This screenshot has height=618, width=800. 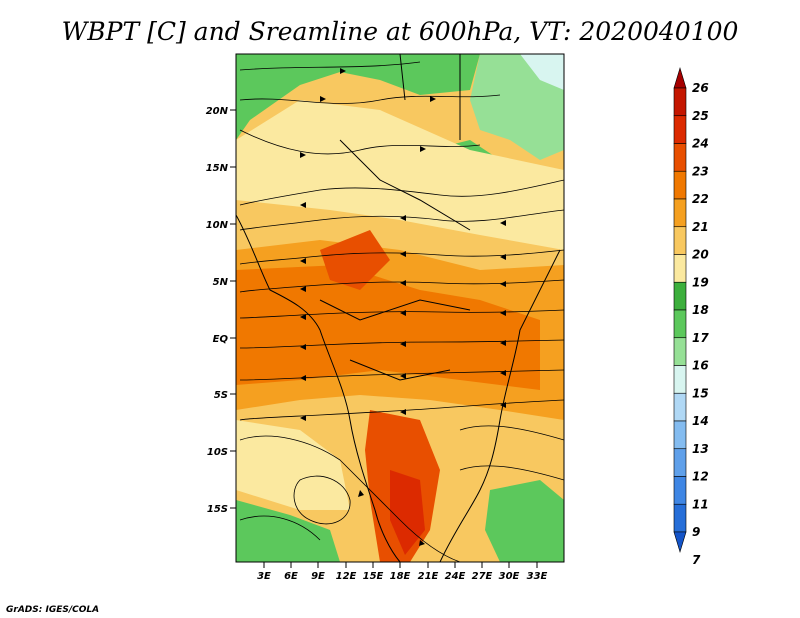 What do you see at coordinates (537, 576) in the screenshot?
I see `lon-label: 33E` at bounding box center [537, 576].